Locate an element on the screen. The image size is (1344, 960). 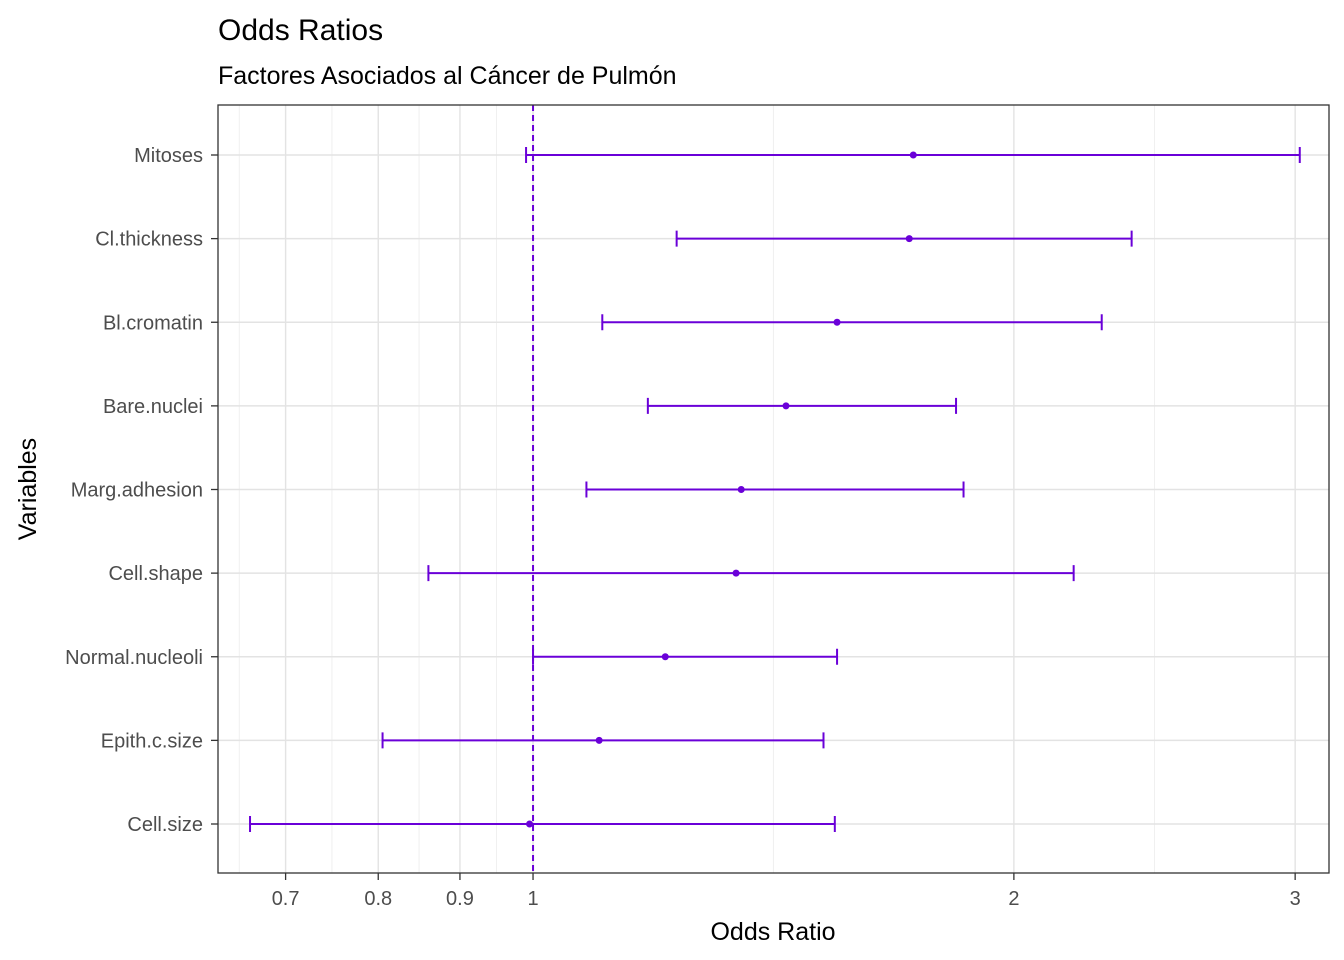
y-axis-title: Variables is located at coordinates (28, 489).